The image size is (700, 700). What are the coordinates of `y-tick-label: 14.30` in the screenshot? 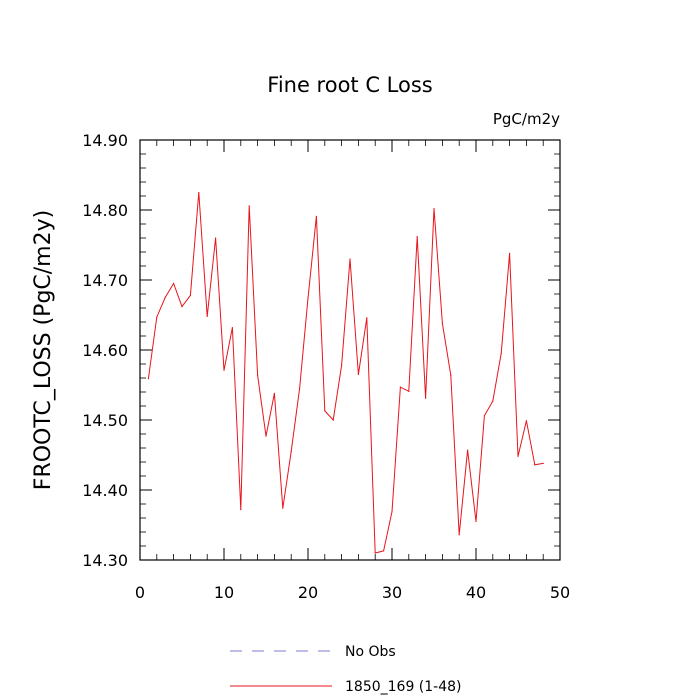 It's located at (105, 560).